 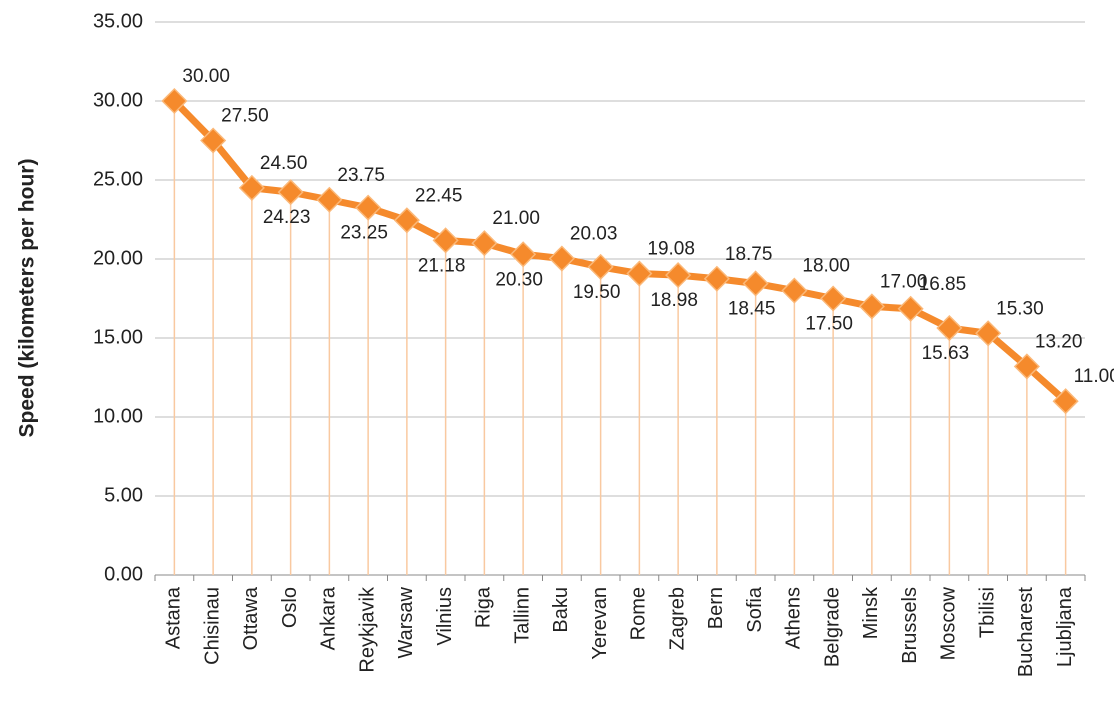 What do you see at coordinates (442, 265) in the screenshot?
I see `data-label: 21.18` at bounding box center [442, 265].